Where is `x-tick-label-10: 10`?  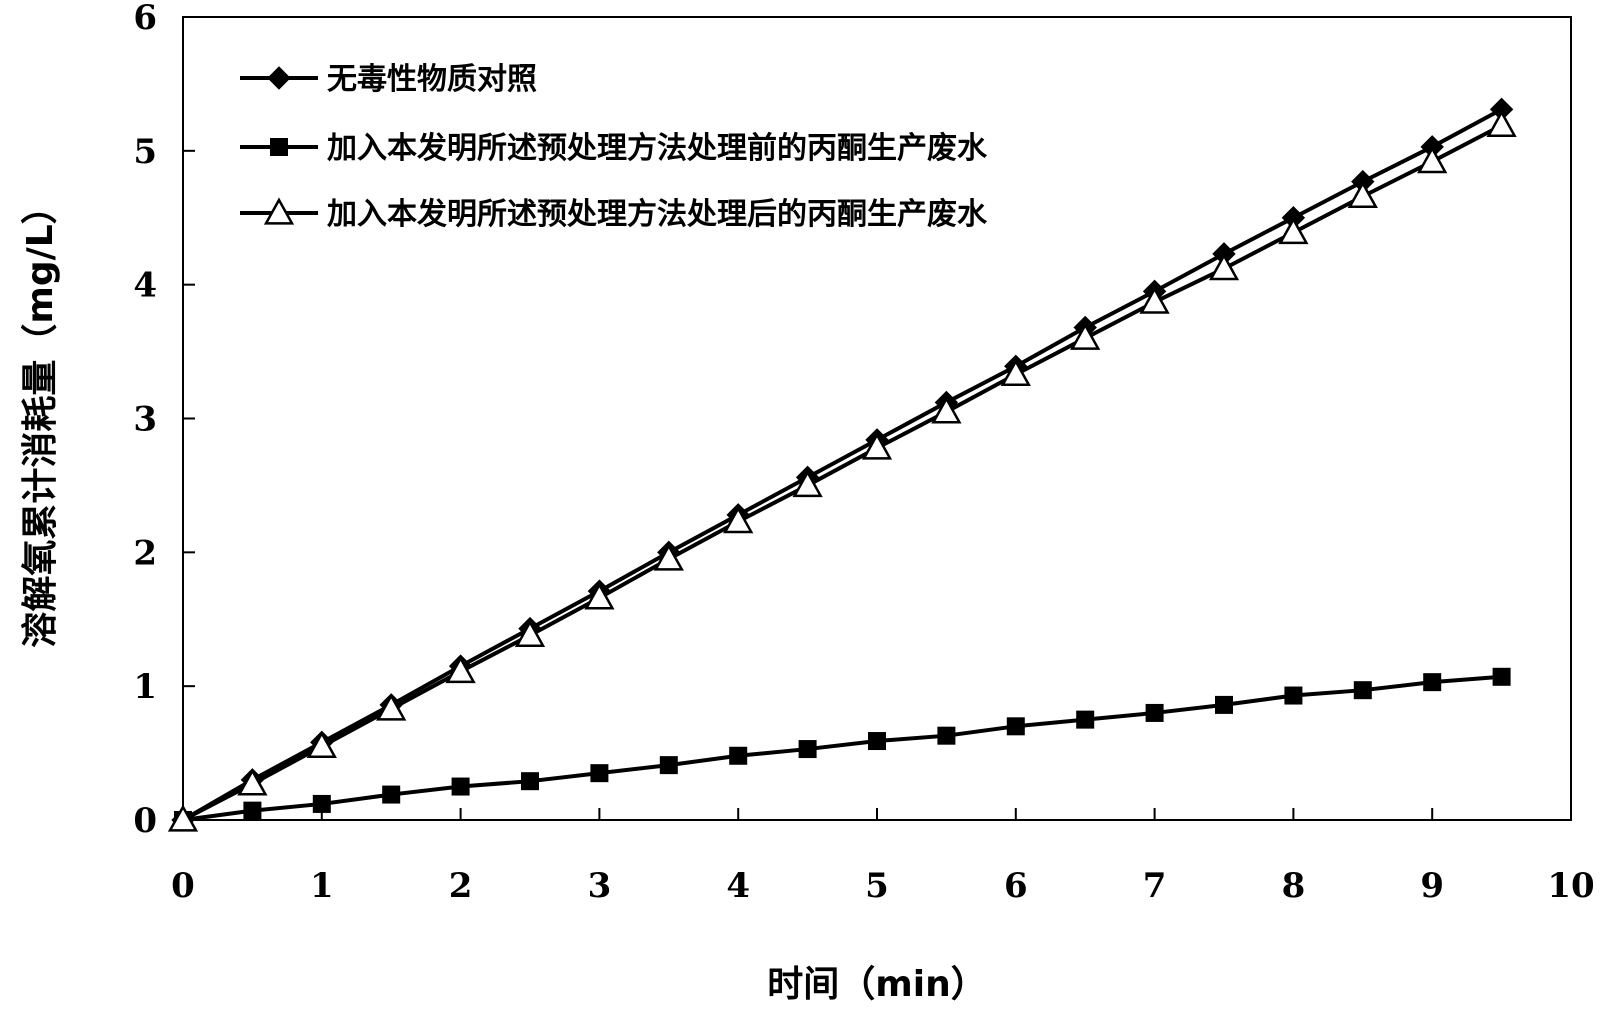 x-tick-label-10: 10 is located at coordinates (1570, 886).